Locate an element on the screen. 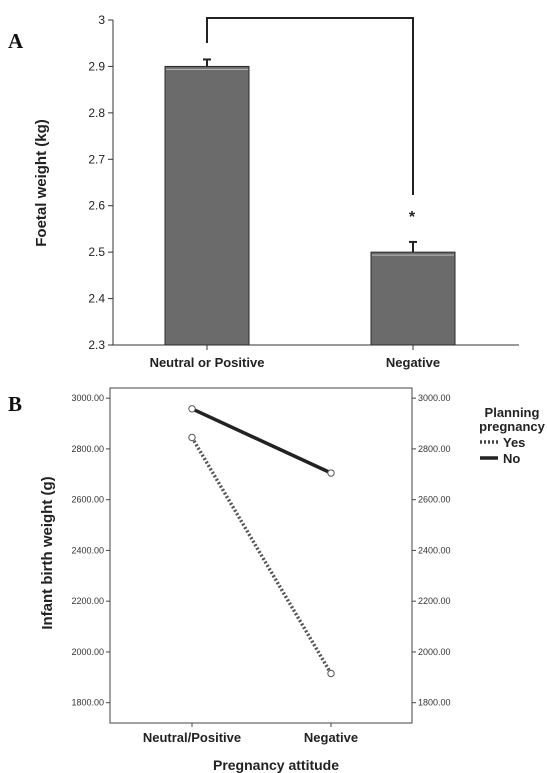  panel-b-label: B is located at coordinates (15, 404).